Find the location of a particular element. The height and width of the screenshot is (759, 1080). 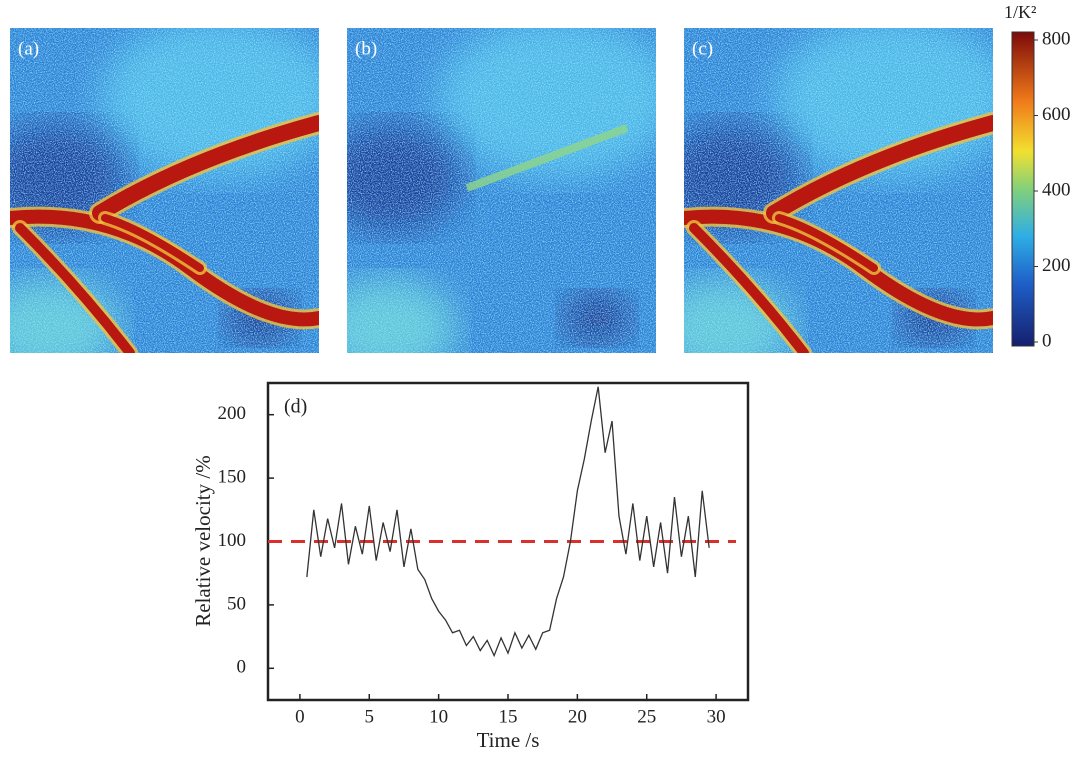

colorbar-tick-label: 600 is located at coordinates (1056, 114).